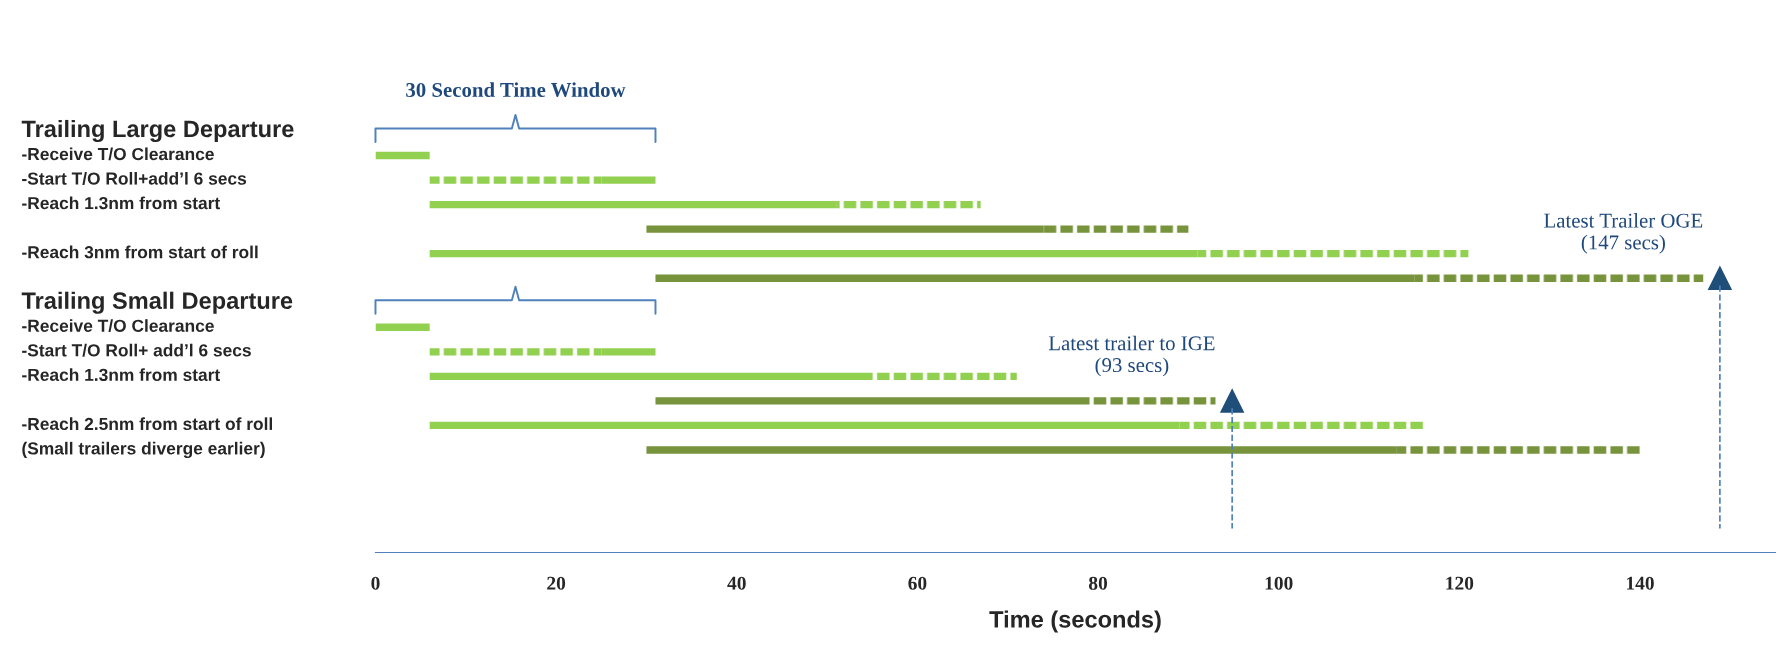 Image resolution: width=1788 pixels, height=667 pixels. I want to click on annotation: Latest trailer to IGE (93 secs), so click(1131, 356).